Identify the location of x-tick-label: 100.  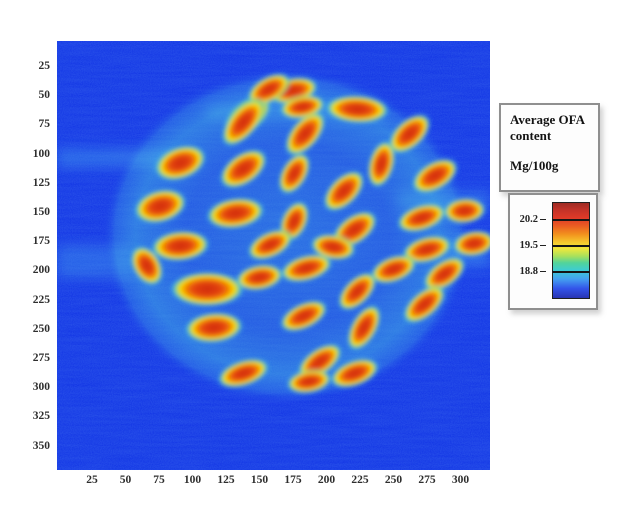
(192, 480).